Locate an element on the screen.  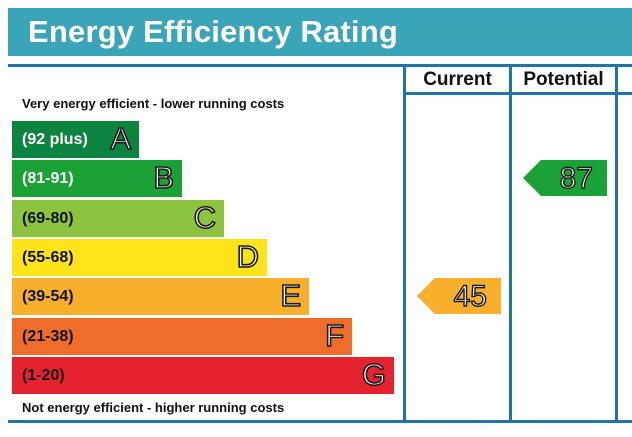
current-rating-arrow: 45 is located at coordinates (459, 296).